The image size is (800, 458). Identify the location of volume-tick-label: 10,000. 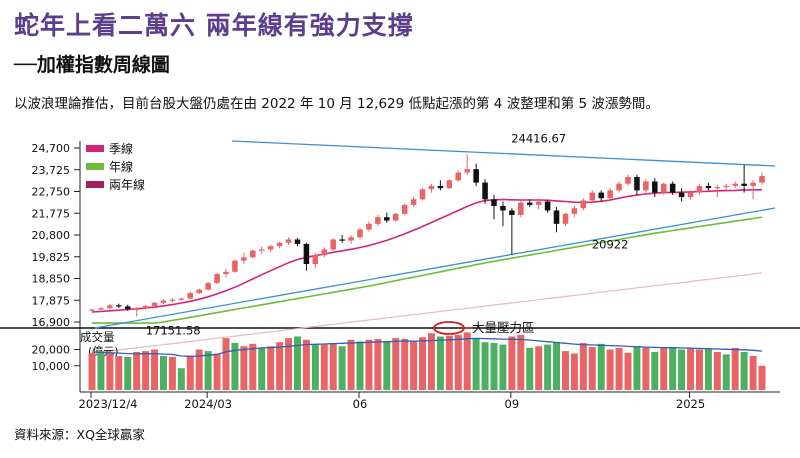
(51, 366).